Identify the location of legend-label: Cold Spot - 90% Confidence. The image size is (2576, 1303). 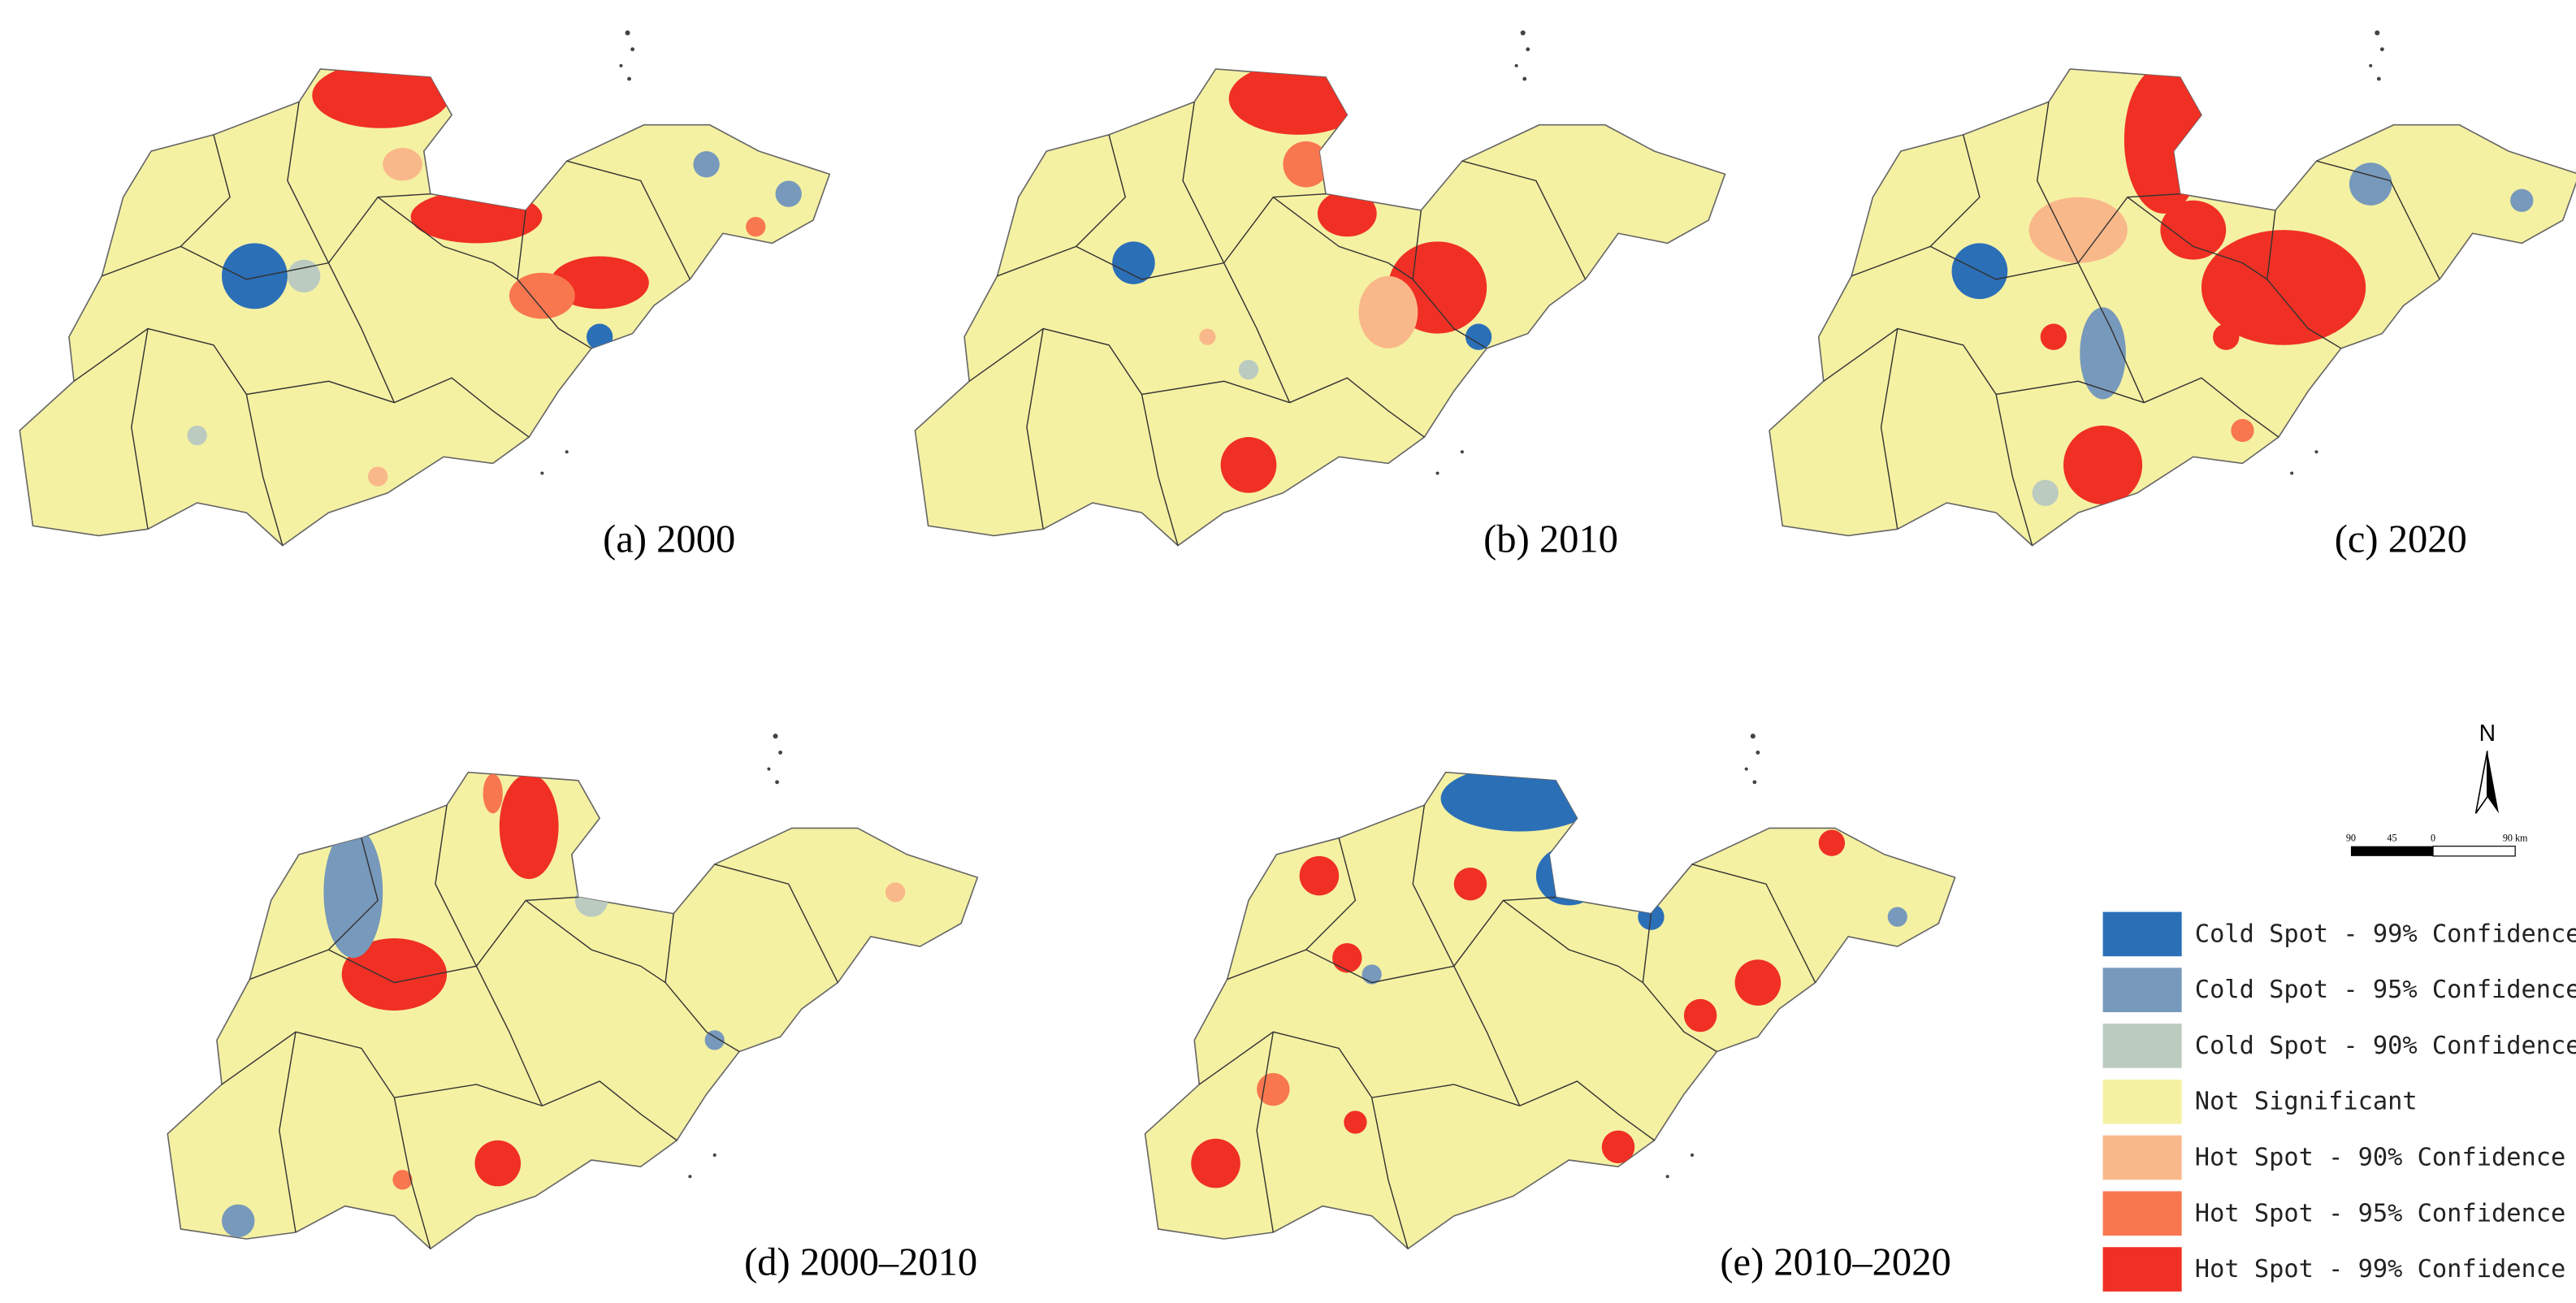
(2386, 1046).